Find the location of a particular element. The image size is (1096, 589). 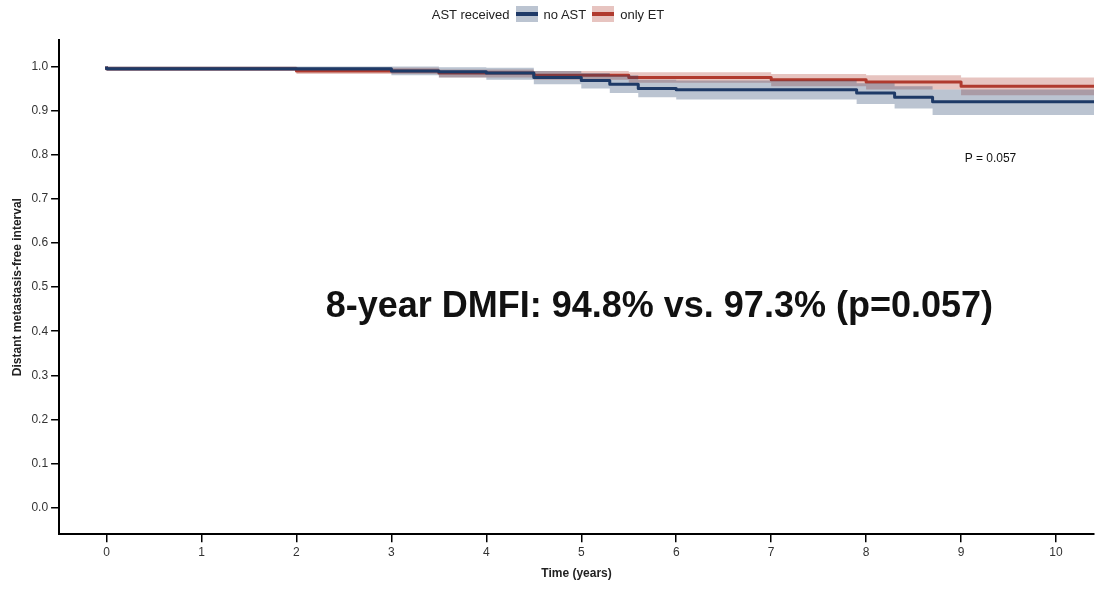

legend-label: only ET is located at coordinates (642, 14).